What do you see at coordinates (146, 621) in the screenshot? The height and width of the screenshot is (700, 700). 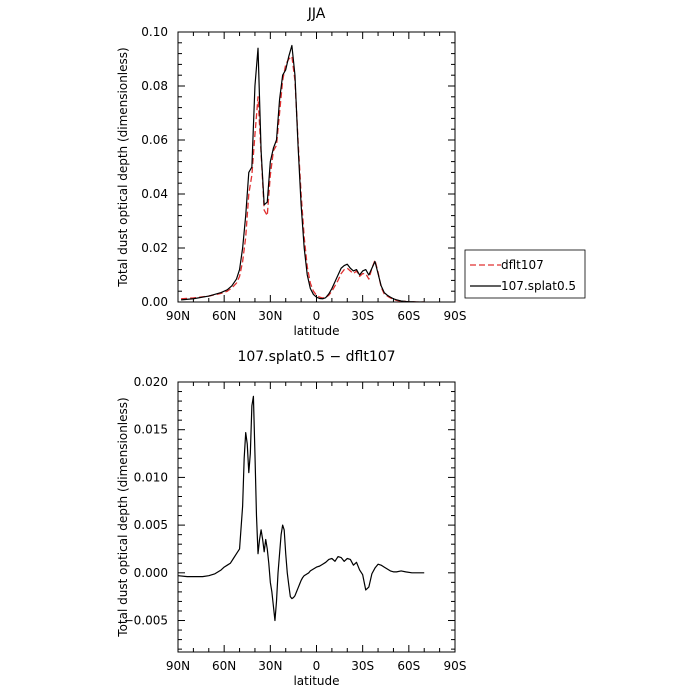 I see `y-tick-label: −0.005` at bounding box center [146, 621].